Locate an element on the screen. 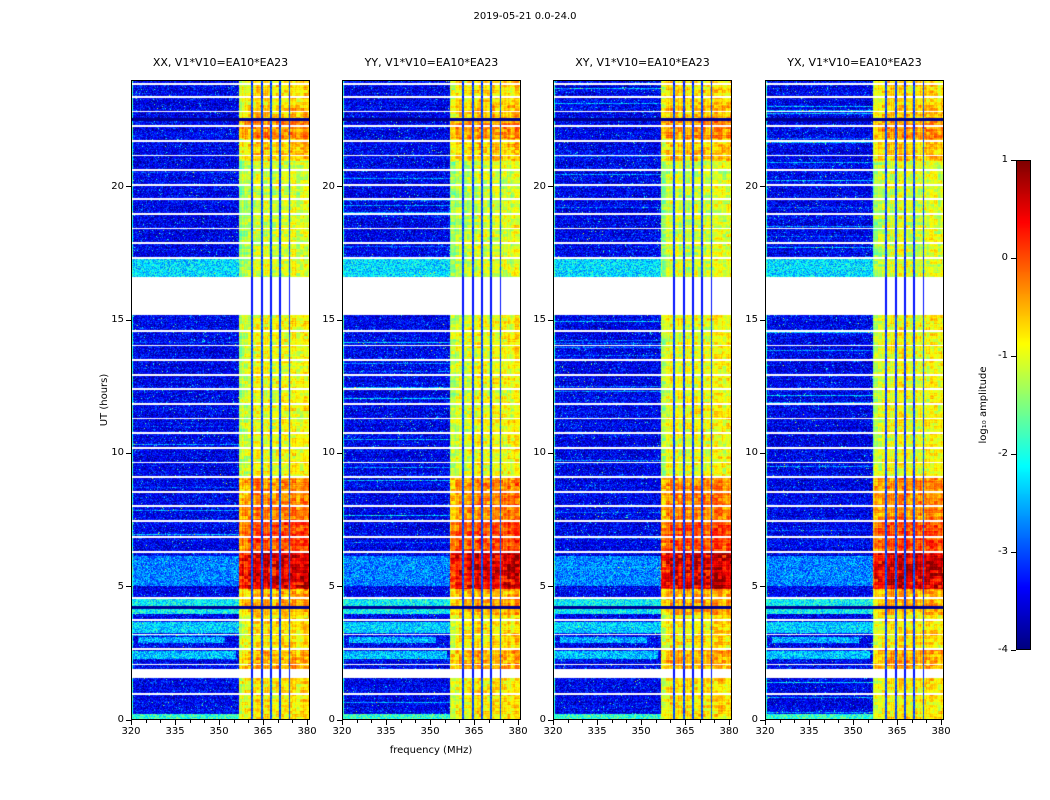 The width and height of the screenshot is (1050, 800). colorbar is located at coordinates (1023, 405).